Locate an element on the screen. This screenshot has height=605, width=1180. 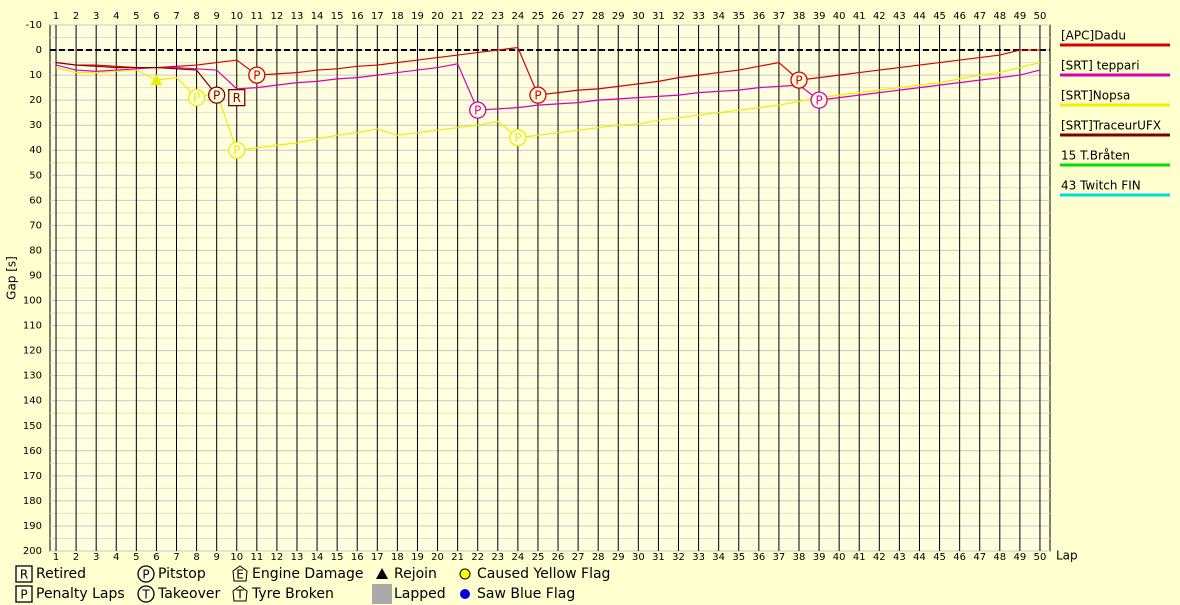
x-tick-label: 32 is located at coordinates (678, 16).